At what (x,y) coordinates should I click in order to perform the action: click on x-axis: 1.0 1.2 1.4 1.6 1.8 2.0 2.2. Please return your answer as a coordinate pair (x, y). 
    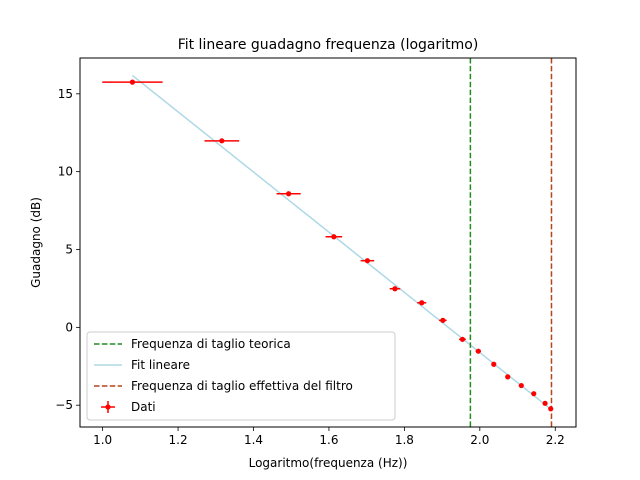
    Looking at the image, I should click on (329, 437).